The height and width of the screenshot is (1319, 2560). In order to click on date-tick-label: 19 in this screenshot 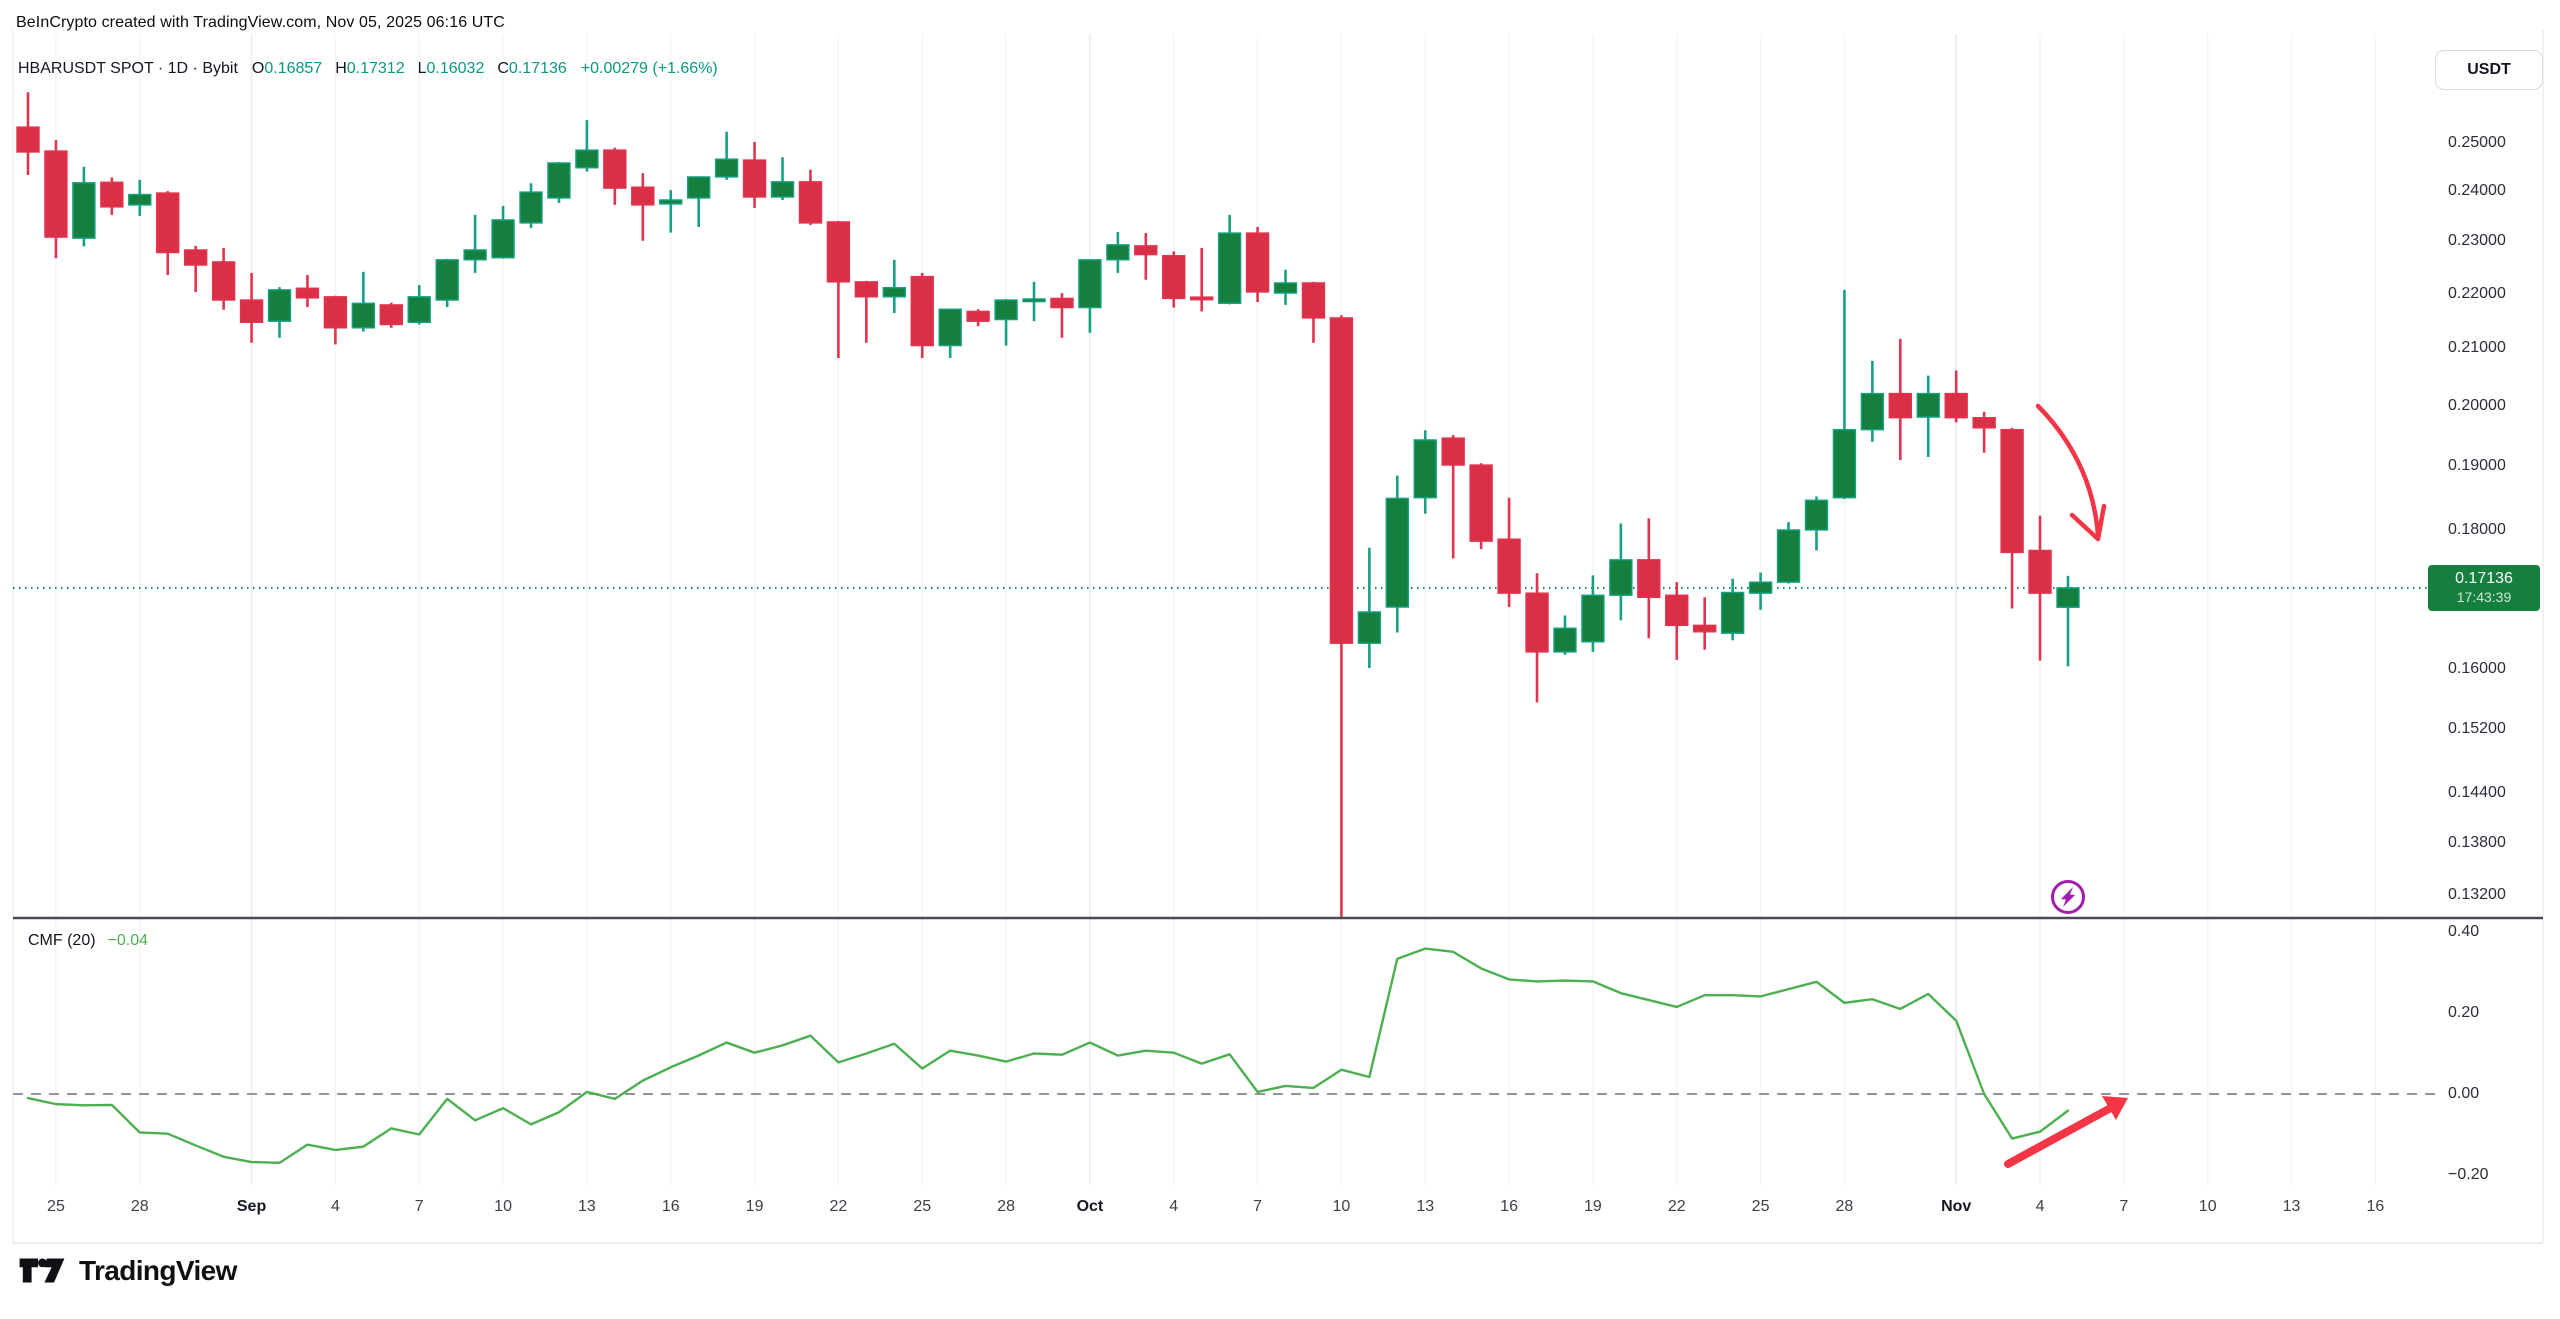, I will do `click(754, 1206)`.